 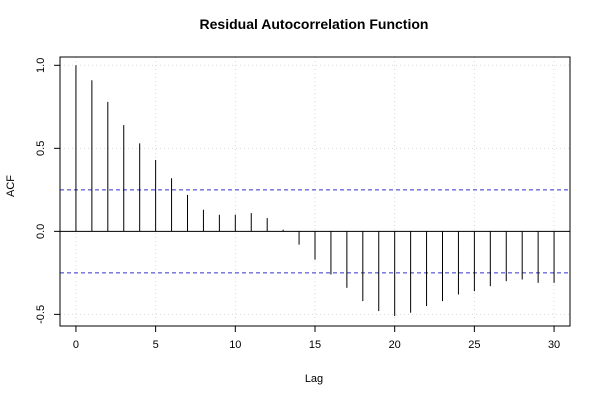 I want to click on x-tick-label: 20, so click(x=395, y=345).